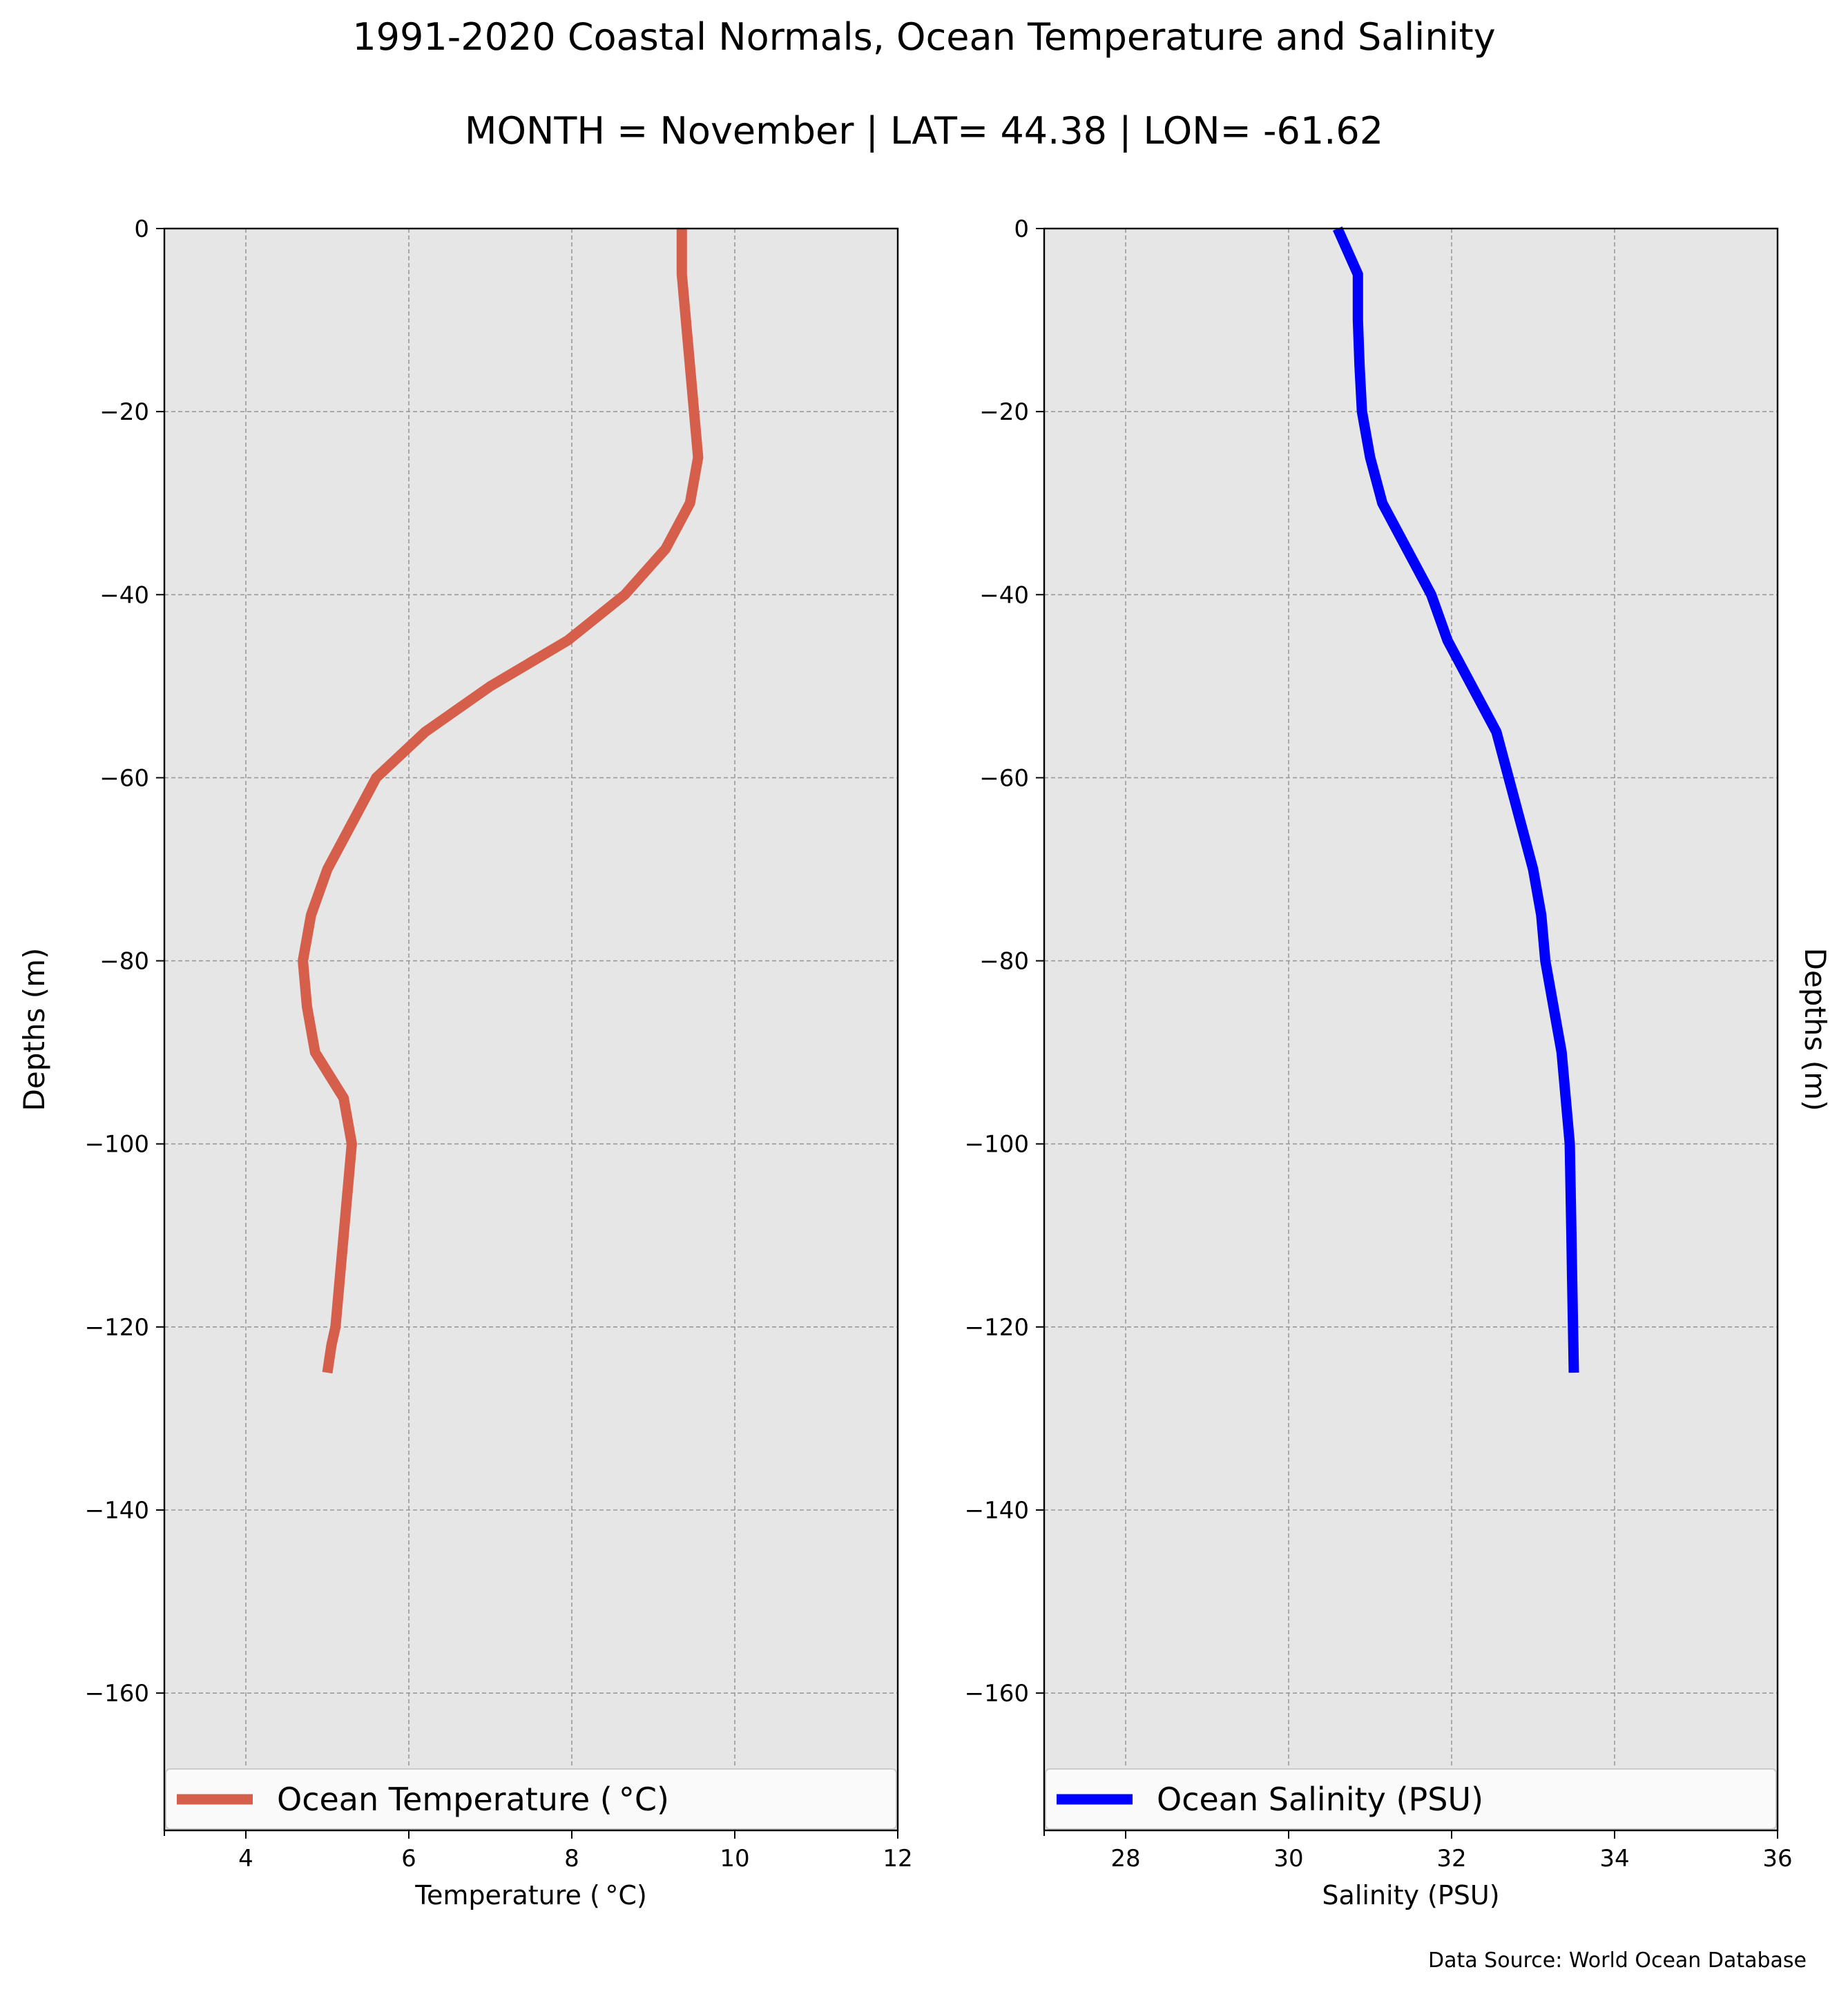 The image size is (1848, 2003). Describe the element at coordinates (1451, 1859) in the screenshot. I see `salinity-x-tick-label: 32` at that location.